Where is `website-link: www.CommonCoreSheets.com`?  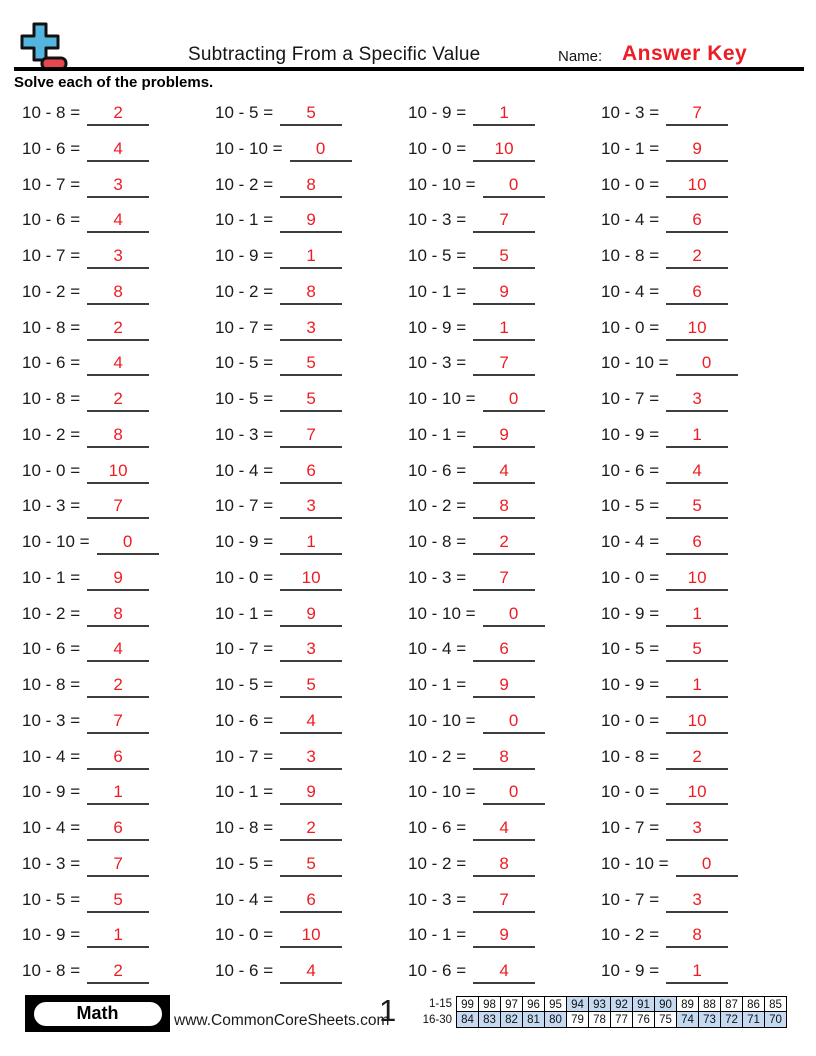
website-link: www.CommonCoreSheets.com is located at coordinates (282, 1020).